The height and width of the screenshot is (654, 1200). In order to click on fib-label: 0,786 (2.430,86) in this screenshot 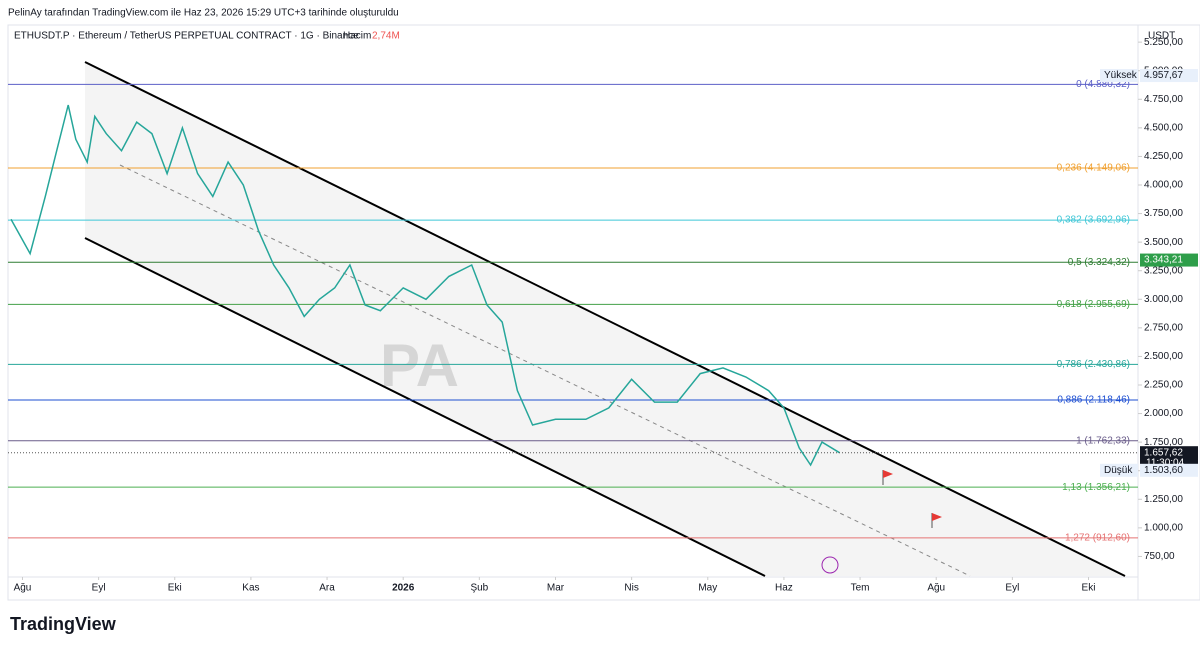, I will do `click(1093, 364)`.